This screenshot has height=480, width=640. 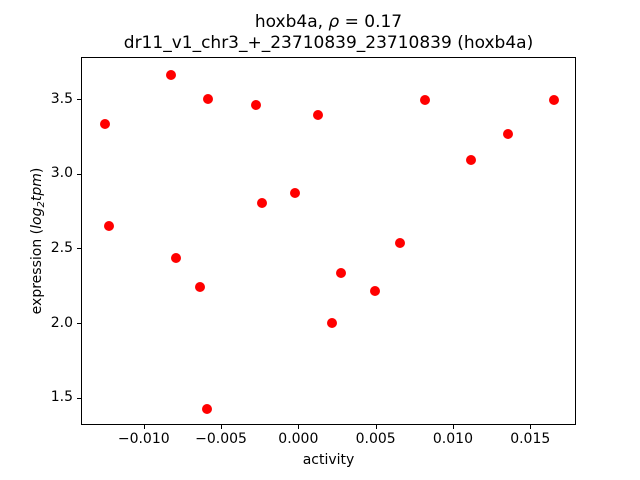 What do you see at coordinates (371, 22) in the screenshot?
I see `title-suffix: = 0.17` at bounding box center [371, 22].